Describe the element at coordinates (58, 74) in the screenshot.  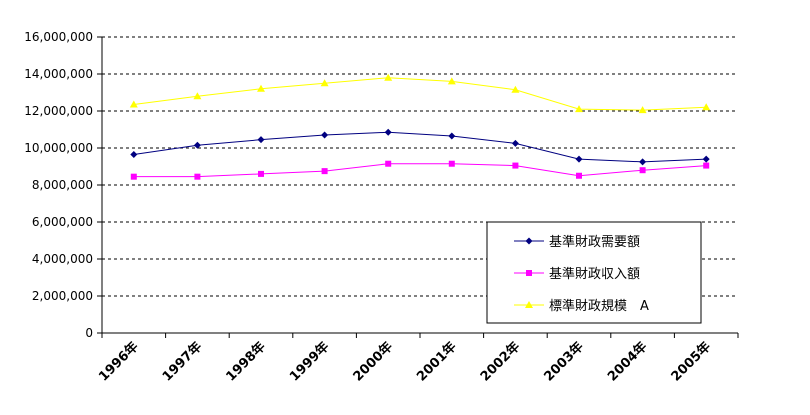
I see `y-tick-label: 14,000,000` at that location.